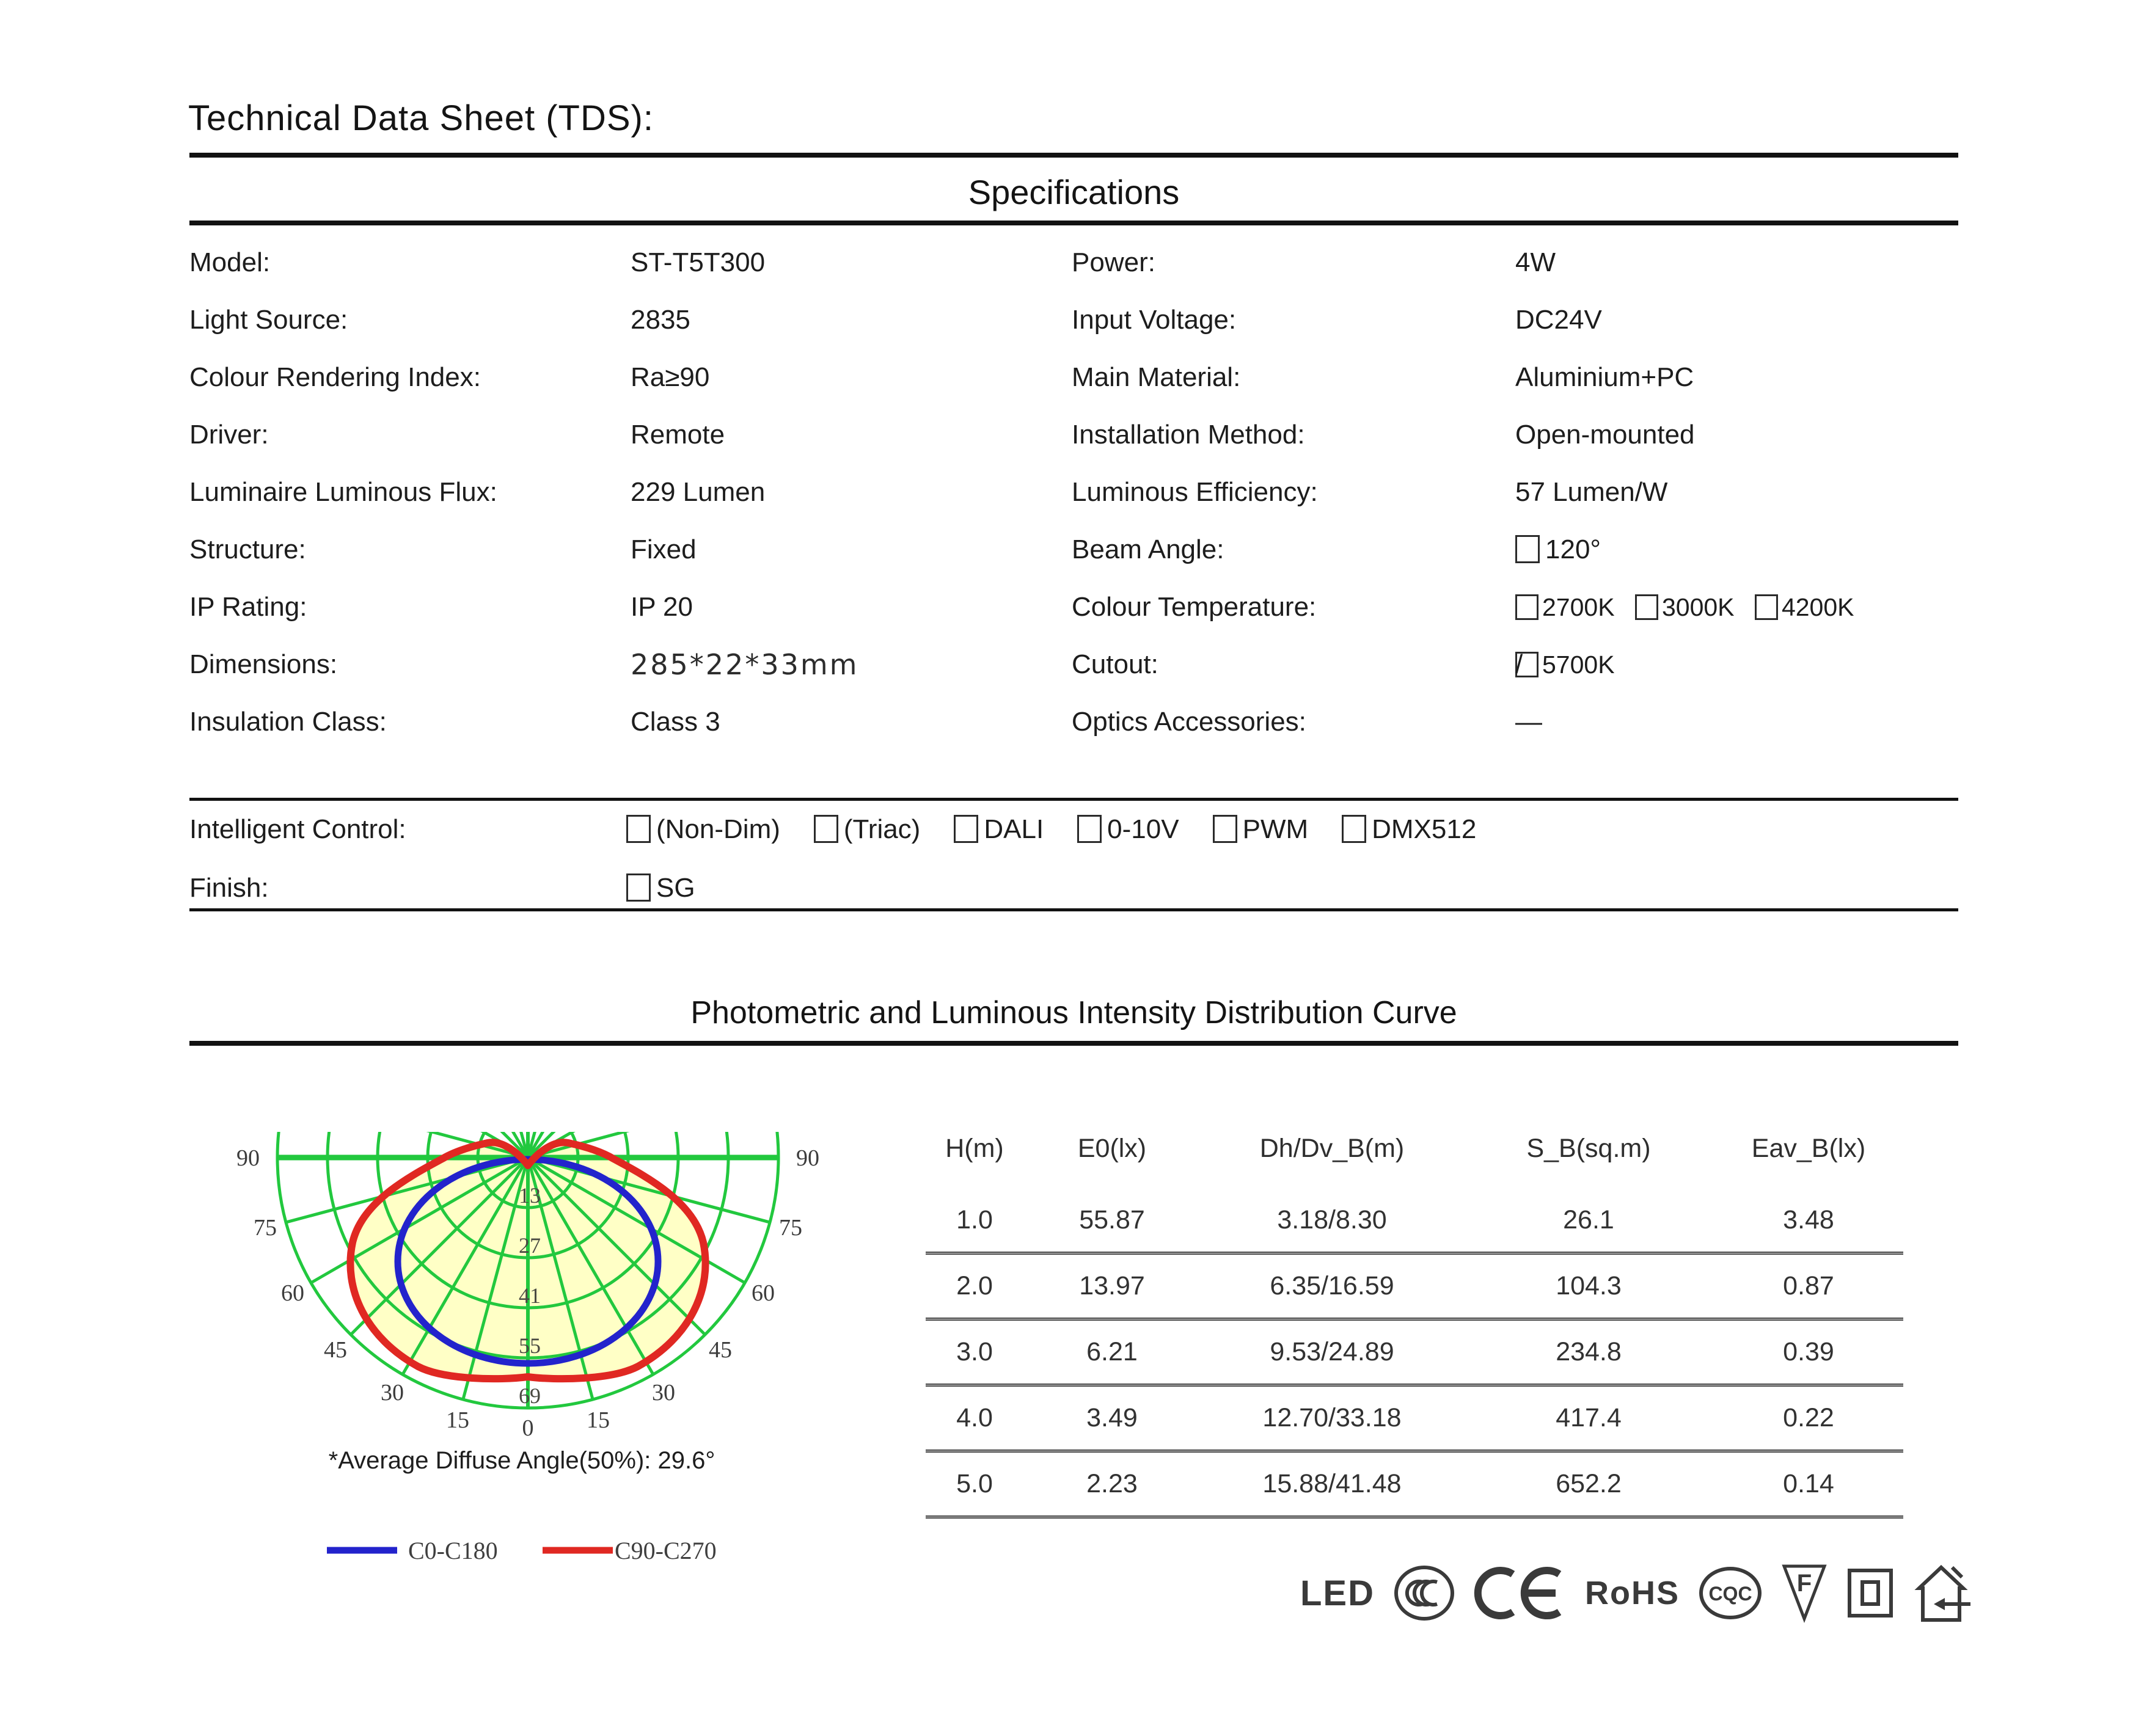  What do you see at coordinates (1143, 829) in the screenshot?
I see `control-option: 0-10V` at bounding box center [1143, 829].